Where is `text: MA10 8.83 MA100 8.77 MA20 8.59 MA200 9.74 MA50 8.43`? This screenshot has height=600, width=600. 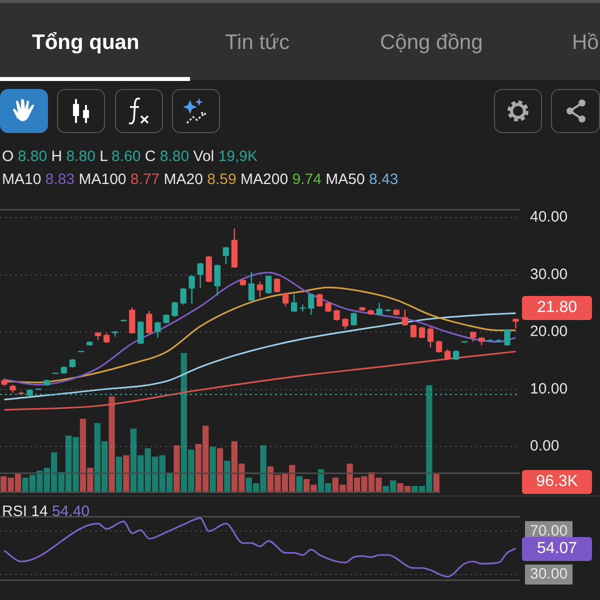 text: MA10 8.83 MA100 8.77 MA20 8.59 MA200 9.74 MA50 8.43 is located at coordinates (200, 179).